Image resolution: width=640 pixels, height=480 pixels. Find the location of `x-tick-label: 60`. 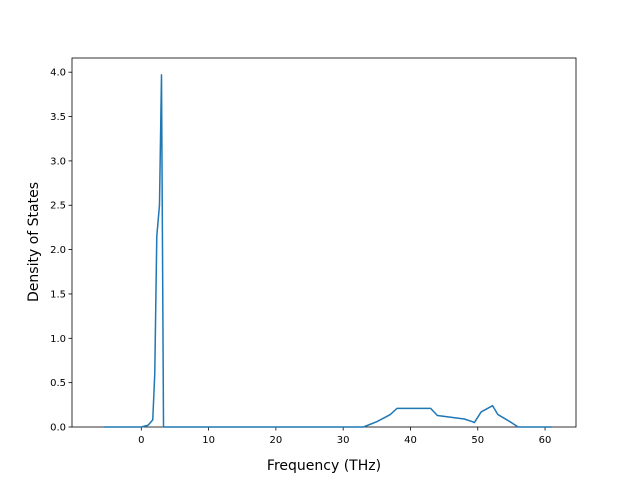

x-tick-label: 60 is located at coordinates (545, 440).